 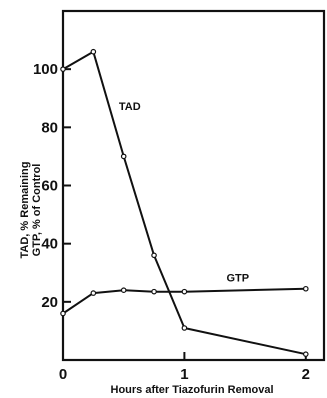 What do you see at coordinates (49, 302) in the screenshot?
I see `y-tick-label: 20` at bounding box center [49, 302].